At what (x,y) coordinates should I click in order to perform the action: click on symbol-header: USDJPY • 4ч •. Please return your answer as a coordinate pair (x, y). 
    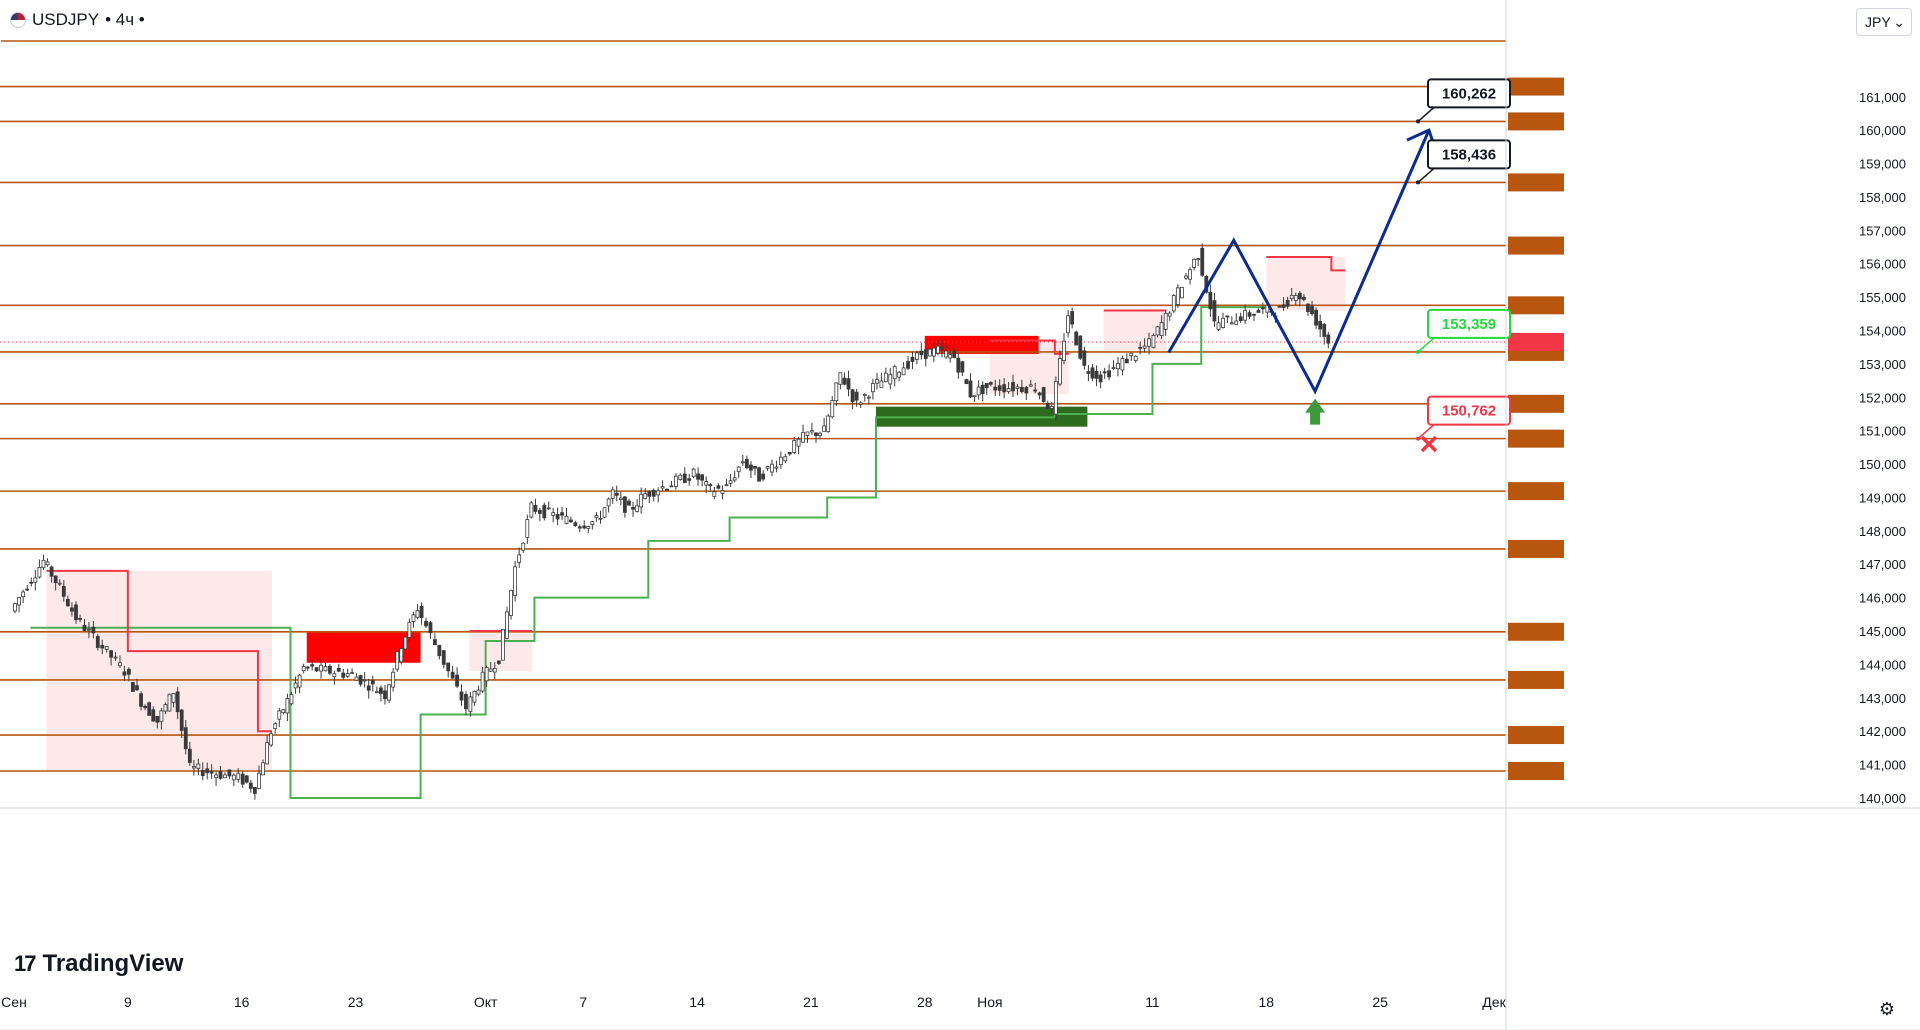
    Looking at the image, I should click on (77, 20).